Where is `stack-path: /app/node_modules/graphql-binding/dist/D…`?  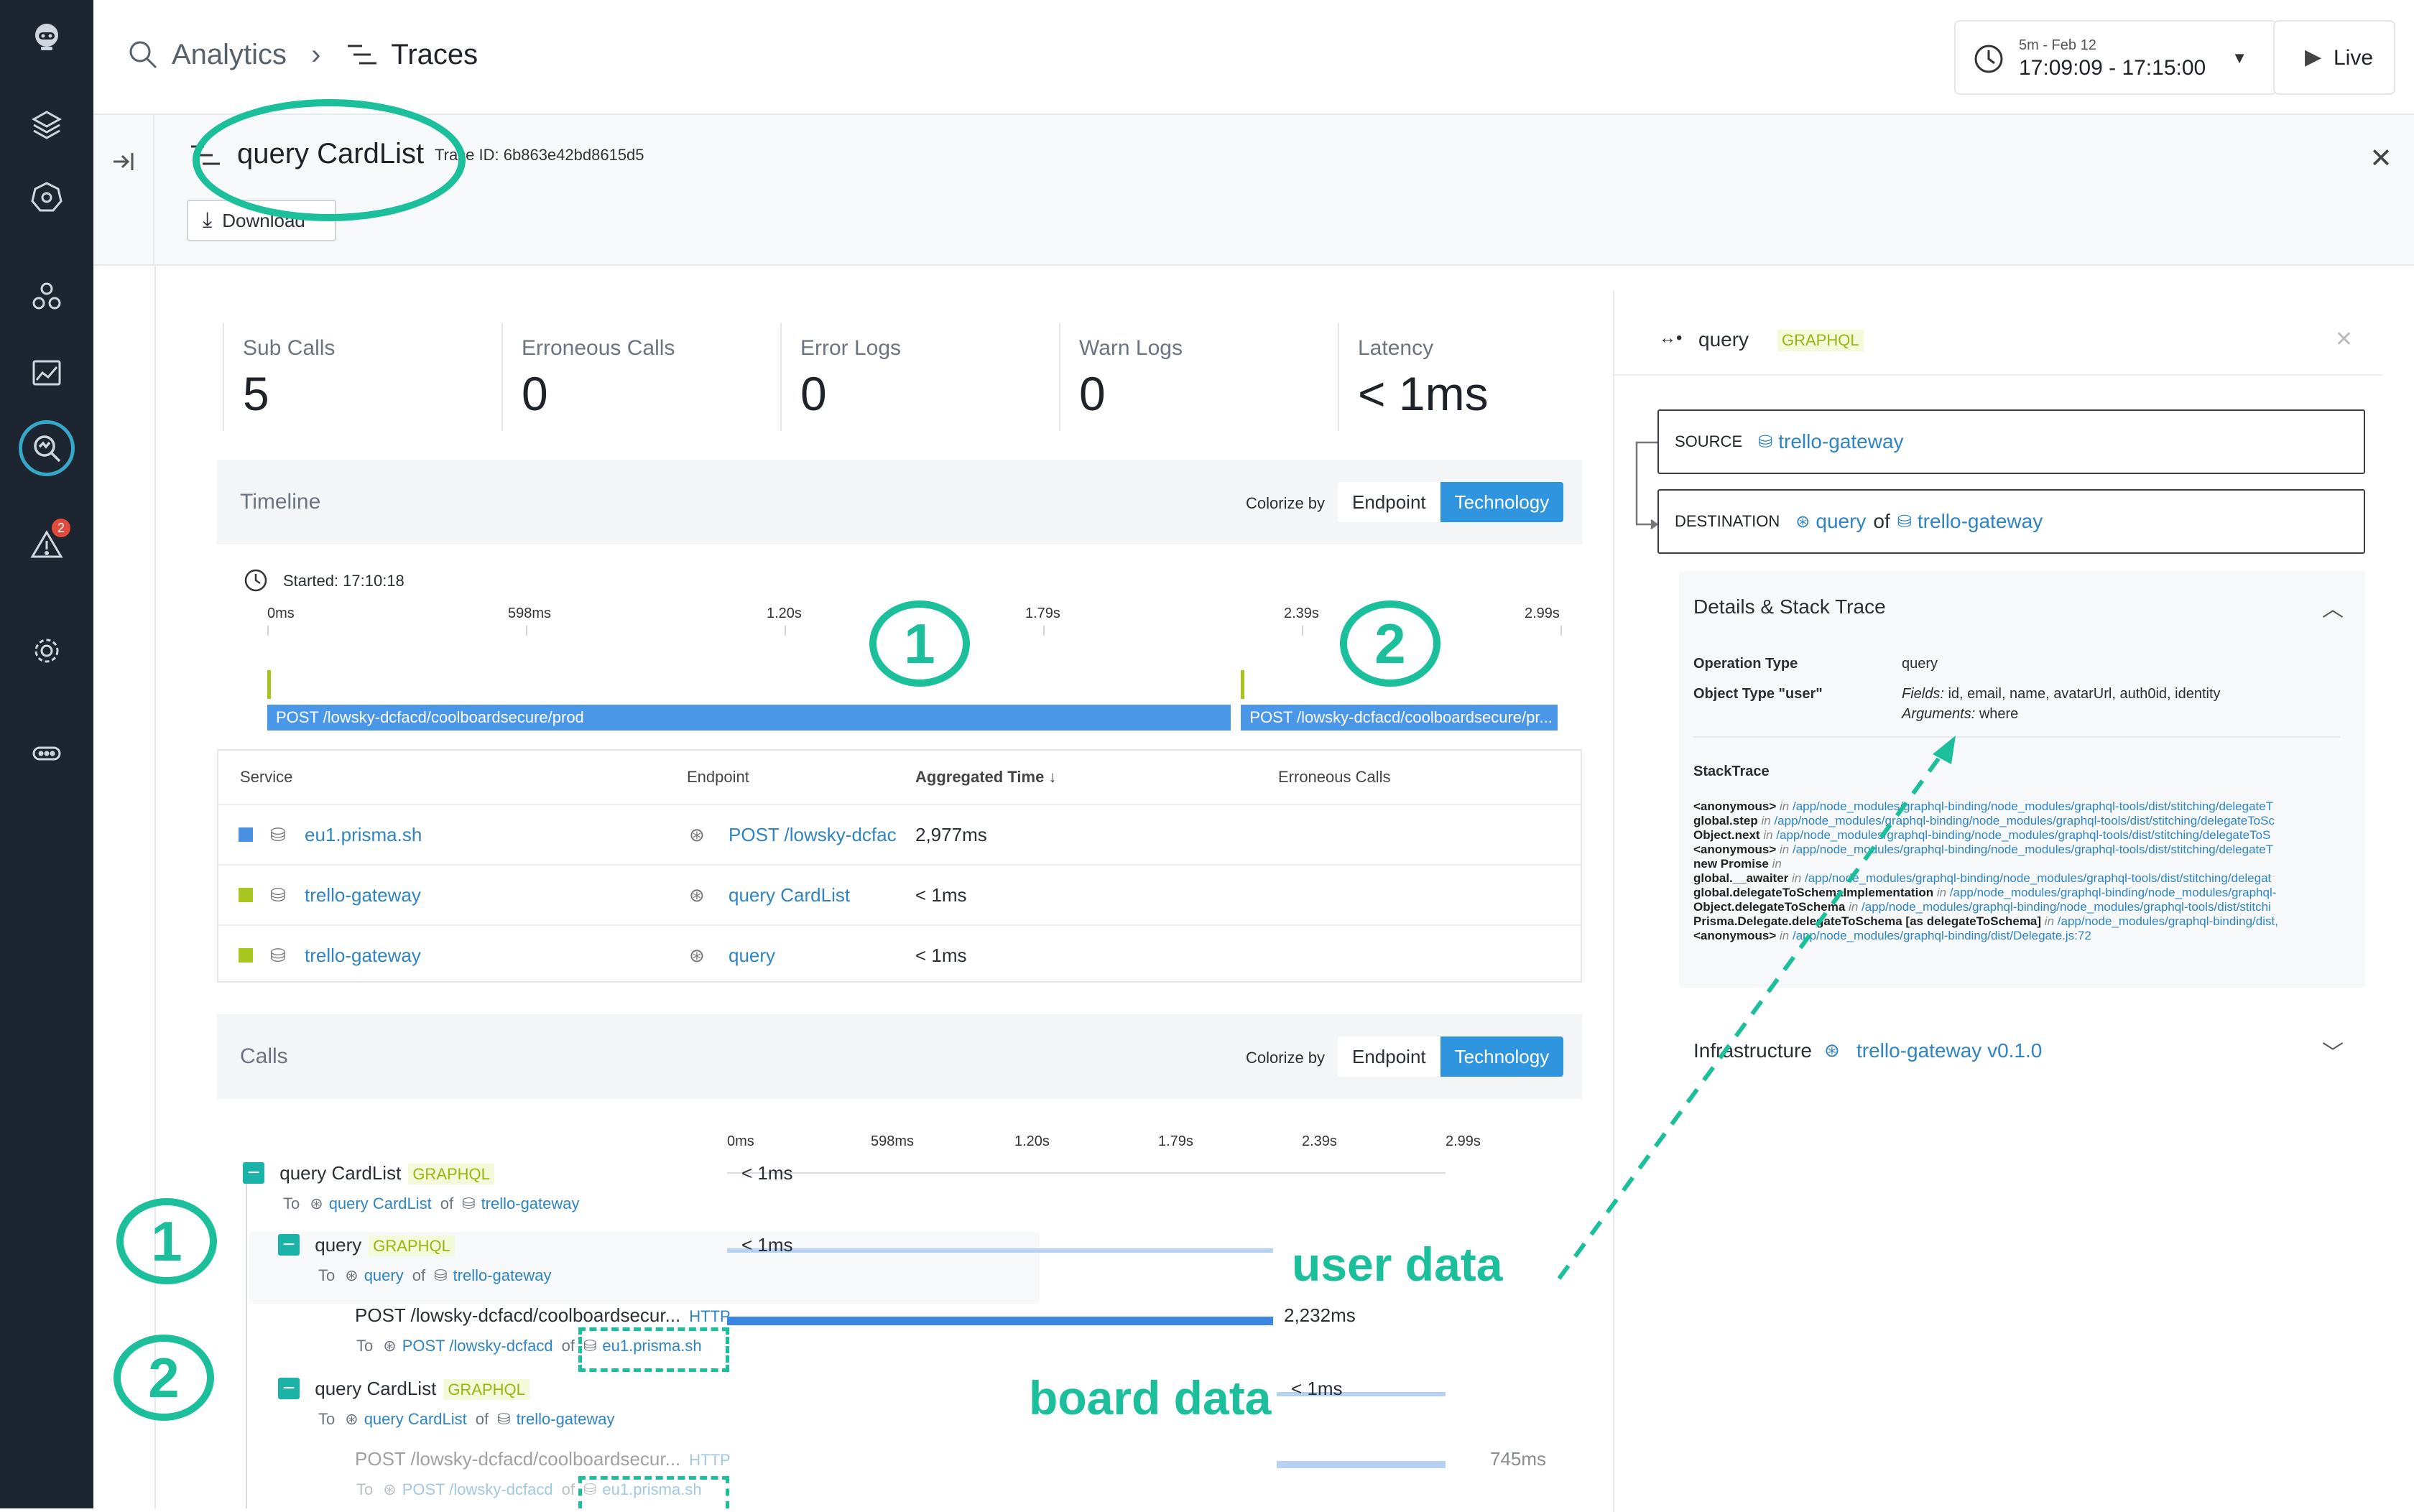 stack-path: /app/node_modules/graphql-binding/dist/D… is located at coordinates (1942, 935).